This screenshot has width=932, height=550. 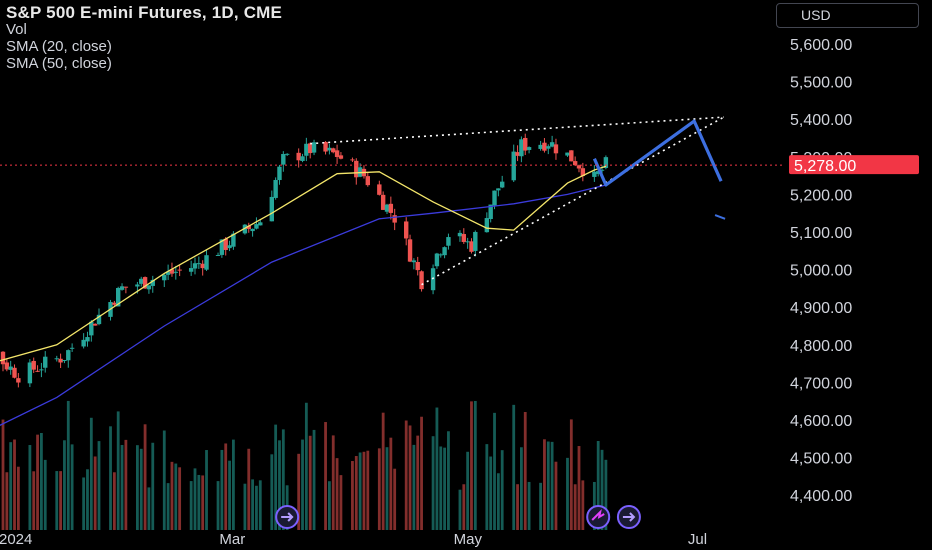 I want to click on indicator-volume: Vol, so click(x=16, y=29).